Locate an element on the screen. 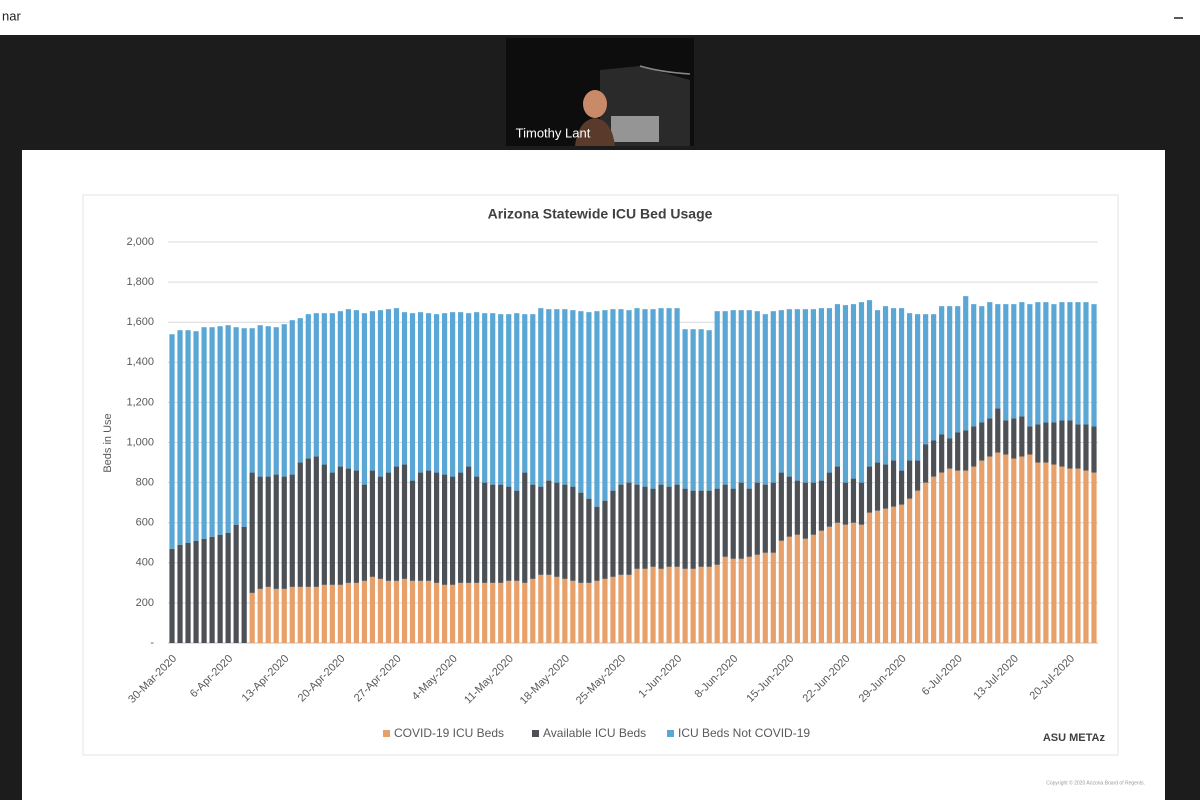  video-tile: Timothy Lant is located at coordinates (600, 92).